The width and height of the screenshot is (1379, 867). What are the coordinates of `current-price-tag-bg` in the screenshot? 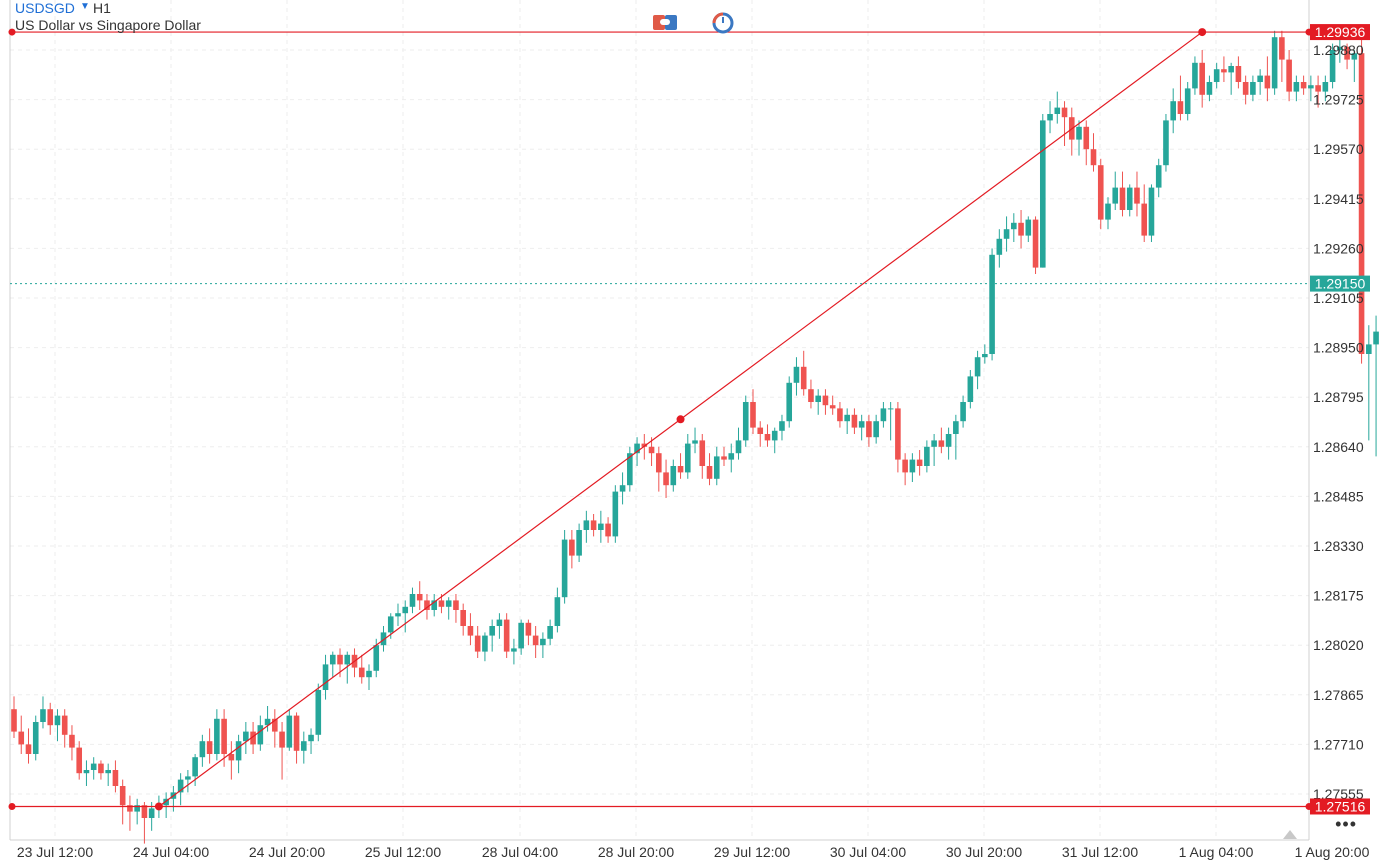 It's located at (1340, 283).